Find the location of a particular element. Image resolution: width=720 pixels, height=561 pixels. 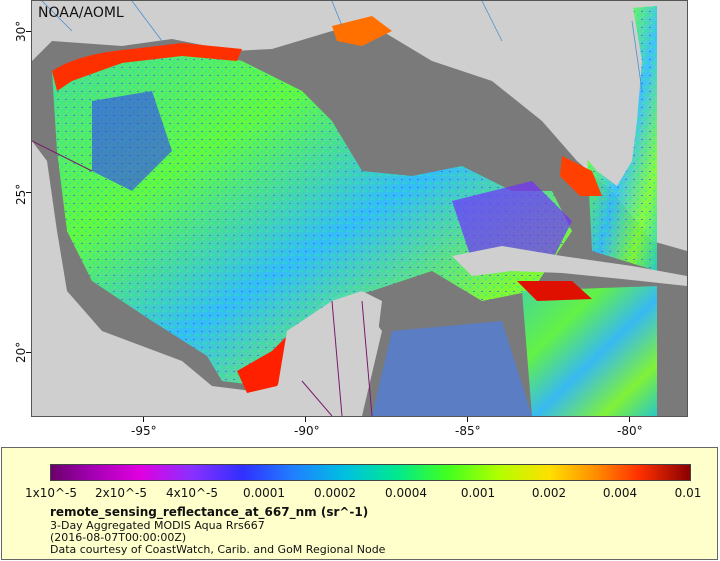

x-label-95: -95° is located at coordinates (144, 431).